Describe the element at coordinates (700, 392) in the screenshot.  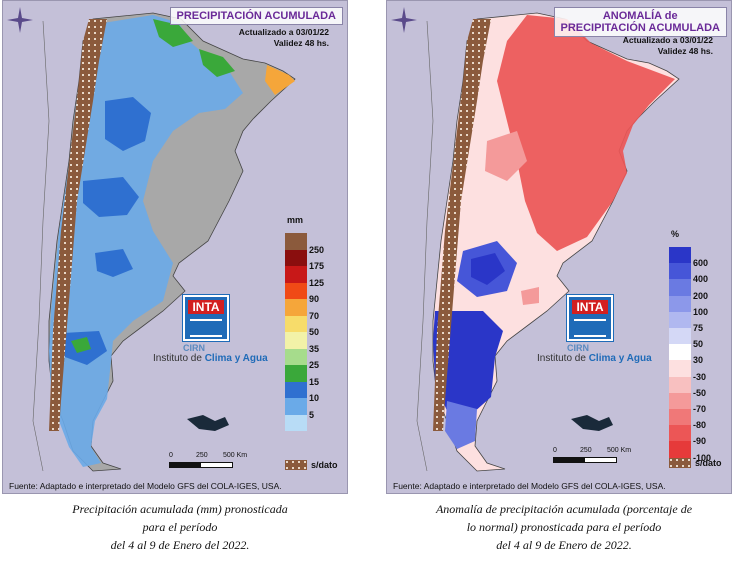
I see `legend-label: -50` at that location.